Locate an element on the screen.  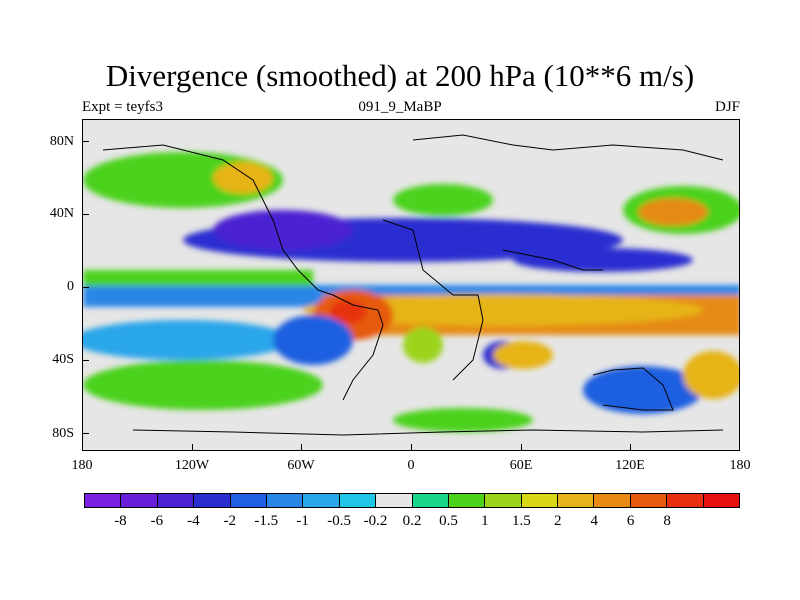
colorbar-label: 0.5 is located at coordinates (448, 521).